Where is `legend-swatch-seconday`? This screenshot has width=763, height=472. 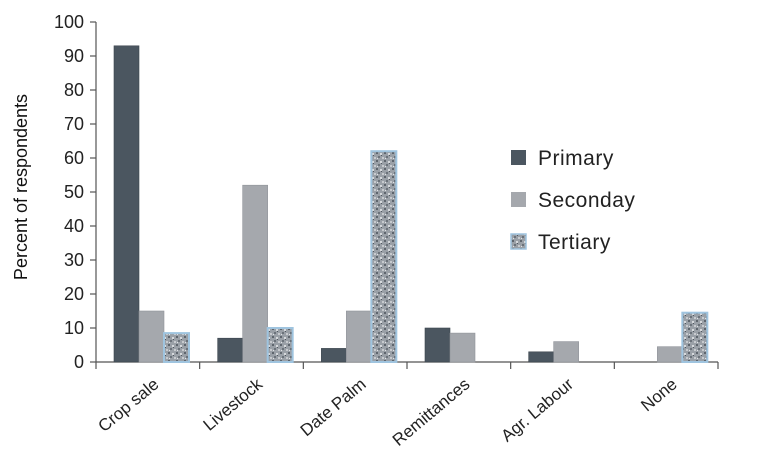 legend-swatch-seconday is located at coordinates (518, 199).